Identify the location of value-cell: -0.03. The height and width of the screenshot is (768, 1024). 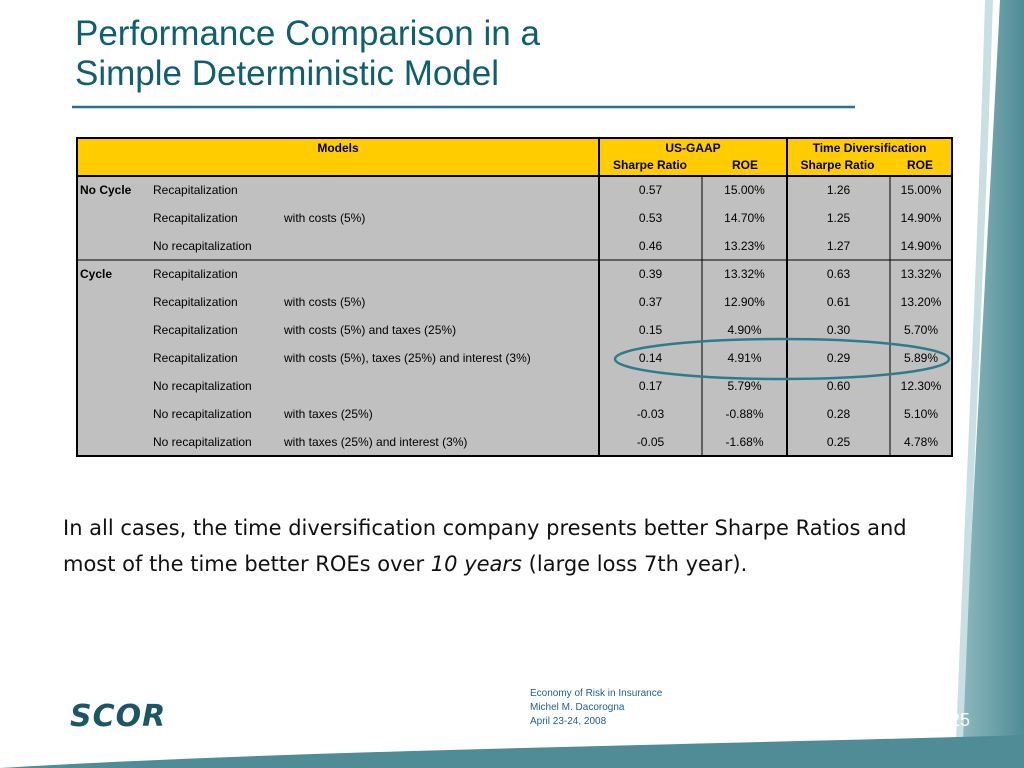
(650, 414).